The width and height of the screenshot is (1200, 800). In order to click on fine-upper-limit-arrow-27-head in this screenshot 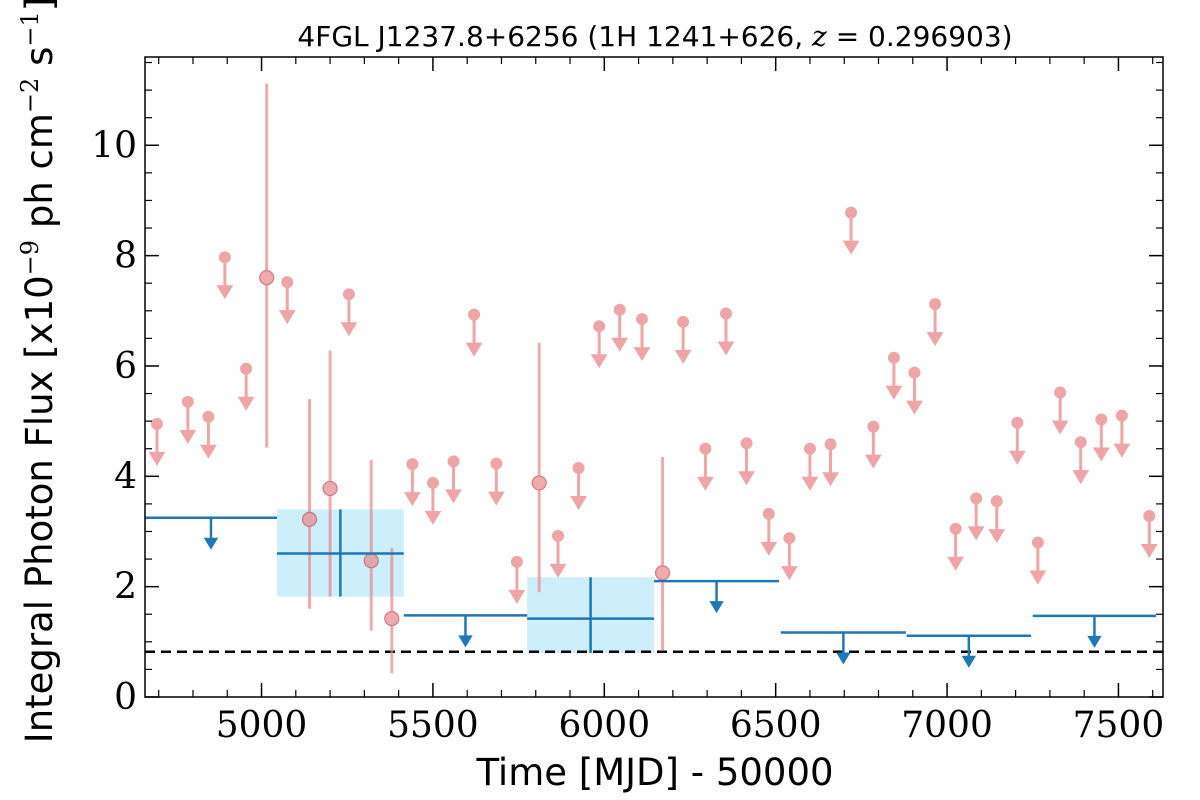, I will do `click(873, 461)`.